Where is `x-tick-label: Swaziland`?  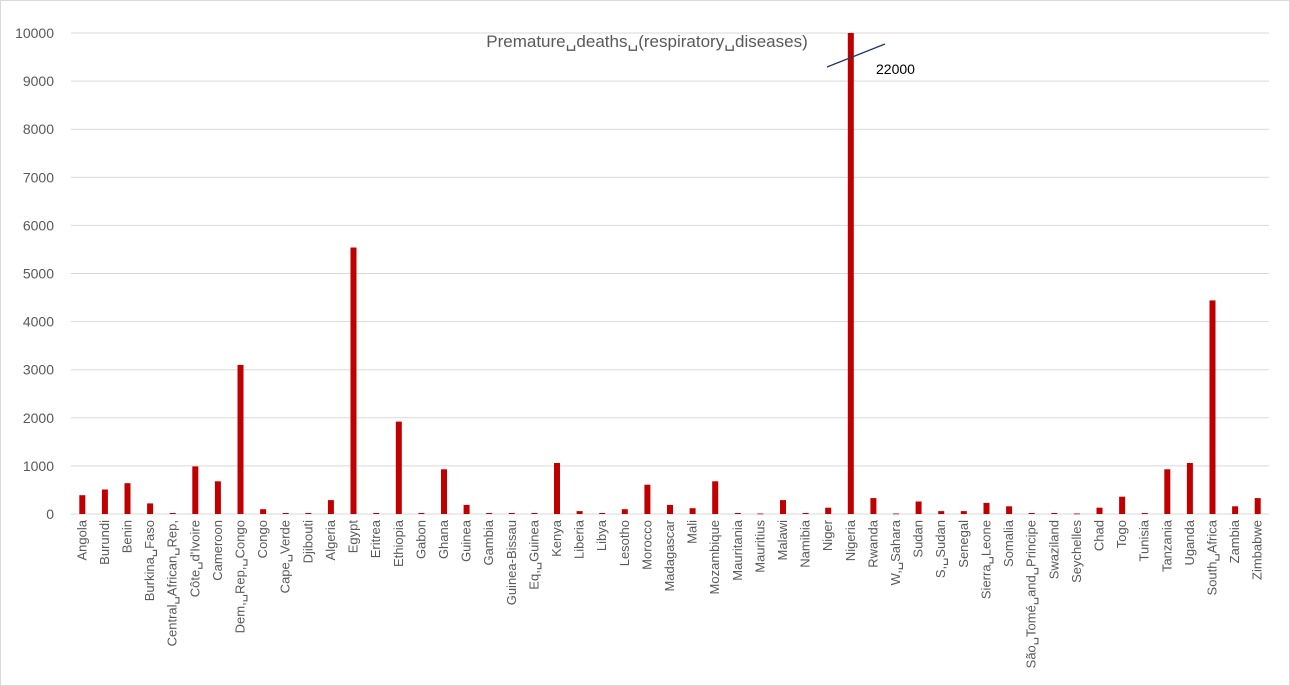
x-tick-label: Swaziland is located at coordinates (1053, 549).